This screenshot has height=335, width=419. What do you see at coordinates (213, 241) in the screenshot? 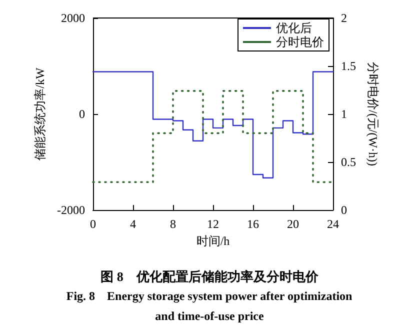
I see `x-axis-title: 时间/h` at bounding box center [213, 241].